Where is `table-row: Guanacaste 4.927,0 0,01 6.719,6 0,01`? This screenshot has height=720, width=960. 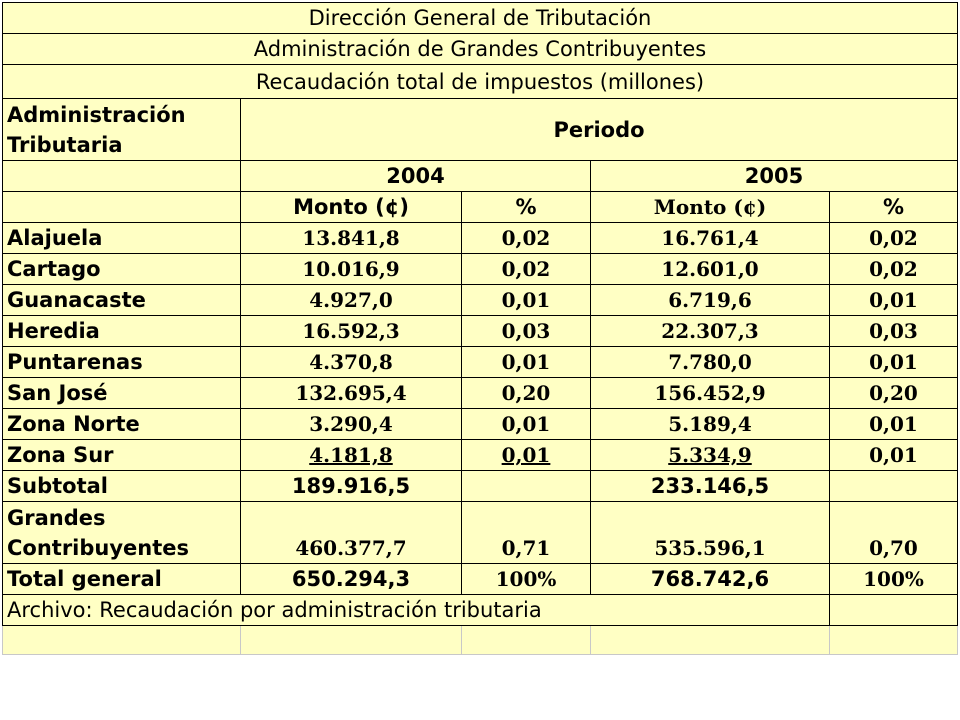 table-row: Guanacaste 4.927,0 0,01 6.719,6 0,01 is located at coordinates (480, 300).